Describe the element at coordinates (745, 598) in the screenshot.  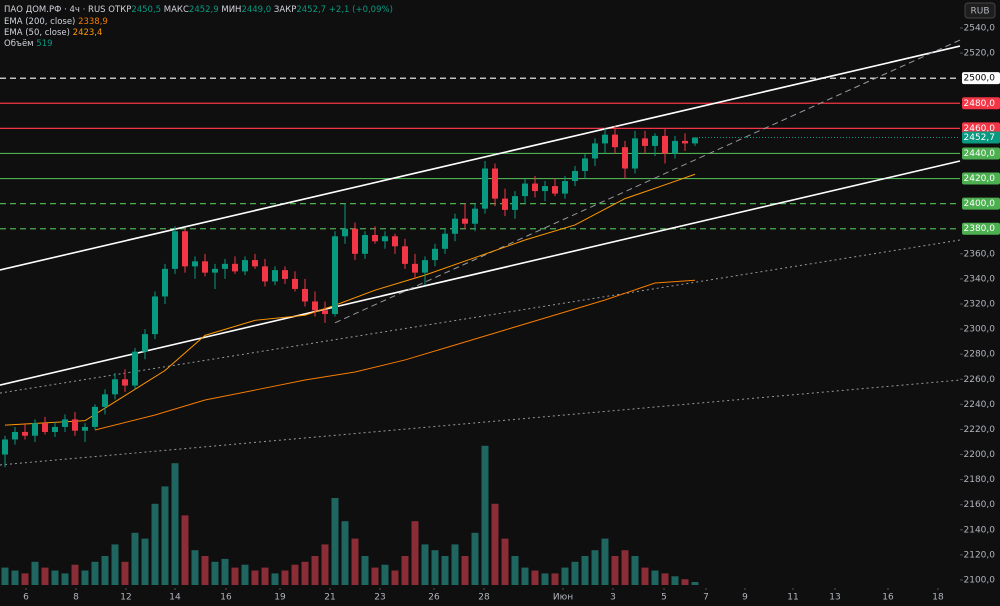
I see `x-tick-label: 9` at that location.